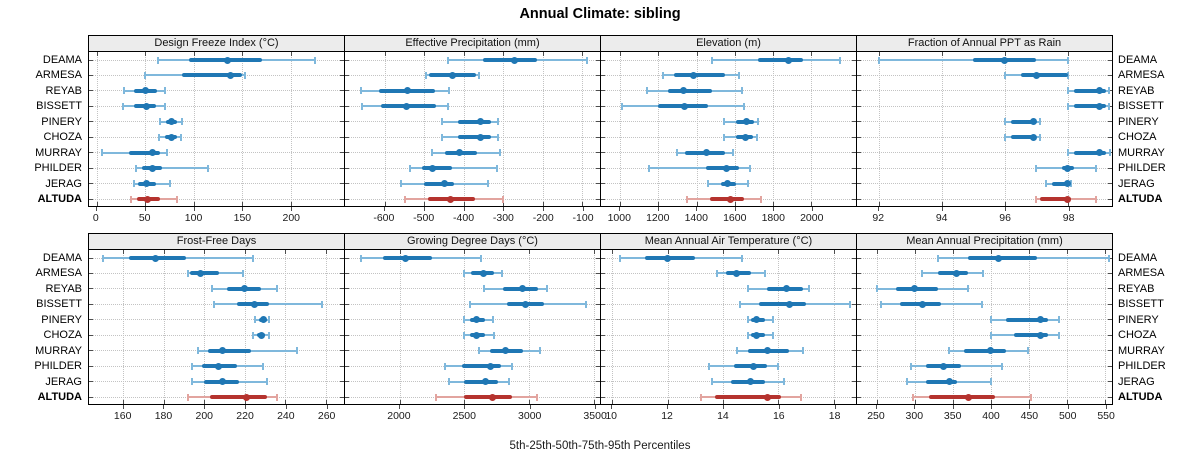 This screenshot has width=1200, height=475. What do you see at coordinates (269, 320) in the screenshot?
I see `whisker-cap-95th-frost-free-days-pinery` at bounding box center [269, 320].